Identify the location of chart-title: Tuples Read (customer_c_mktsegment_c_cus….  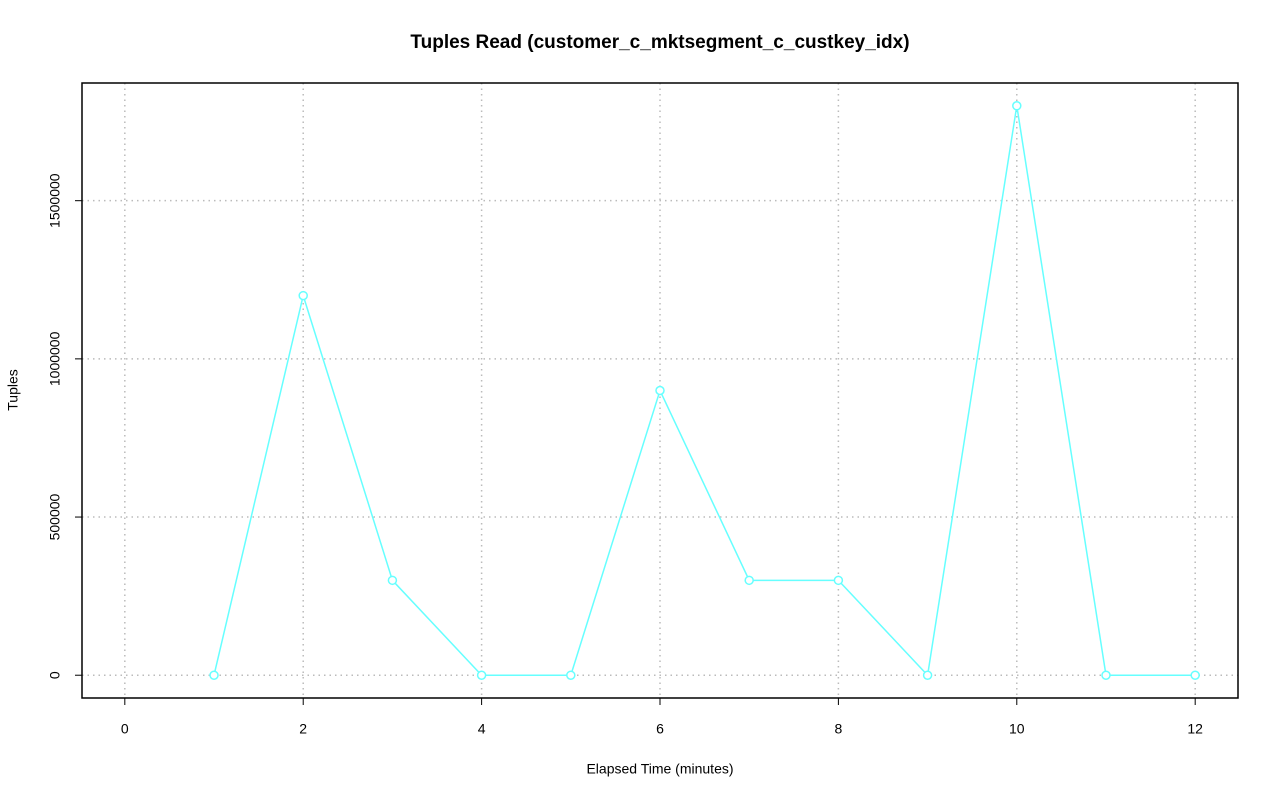
(659, 42).